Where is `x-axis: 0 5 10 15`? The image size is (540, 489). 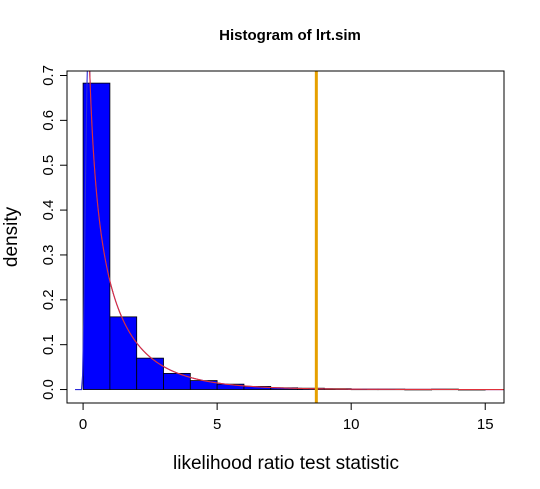
x-axis: 0 5 10 15 is located at coordinates (286, 417).